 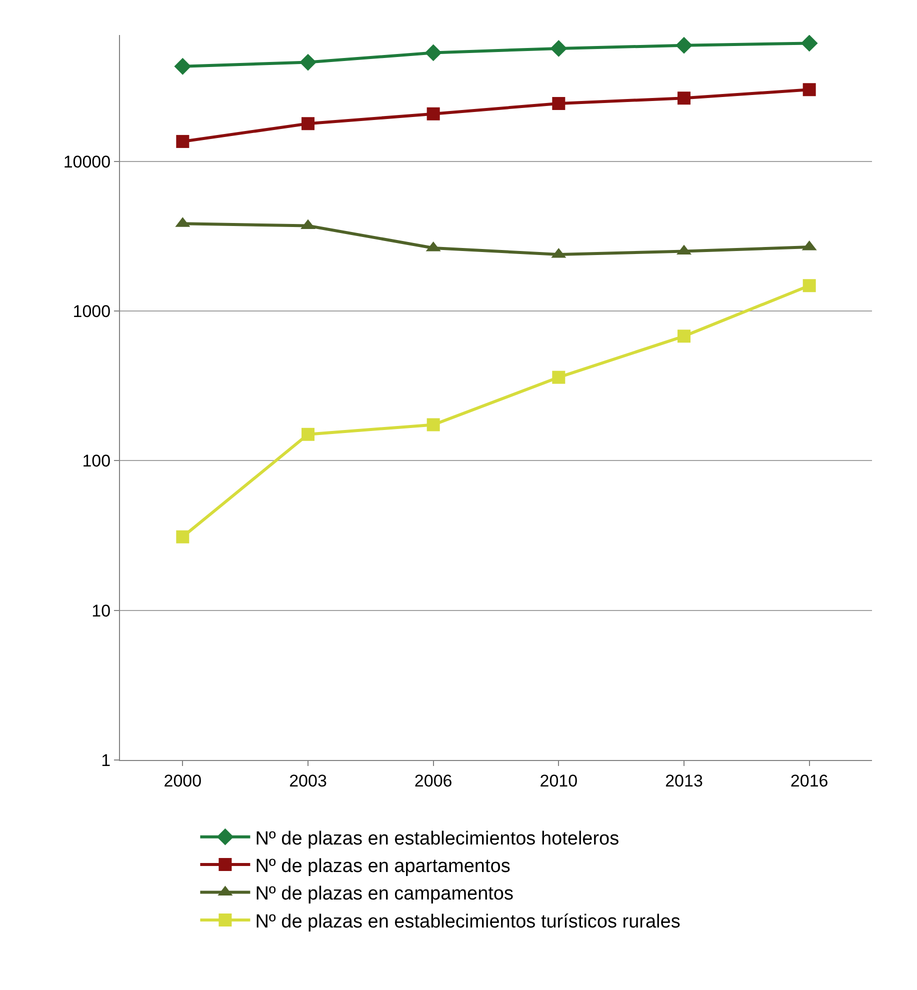 What do you see at coordinates (433, 780) in the screenshot?
I see `x-tick-label: 2006` at bounding box center [433, 780].